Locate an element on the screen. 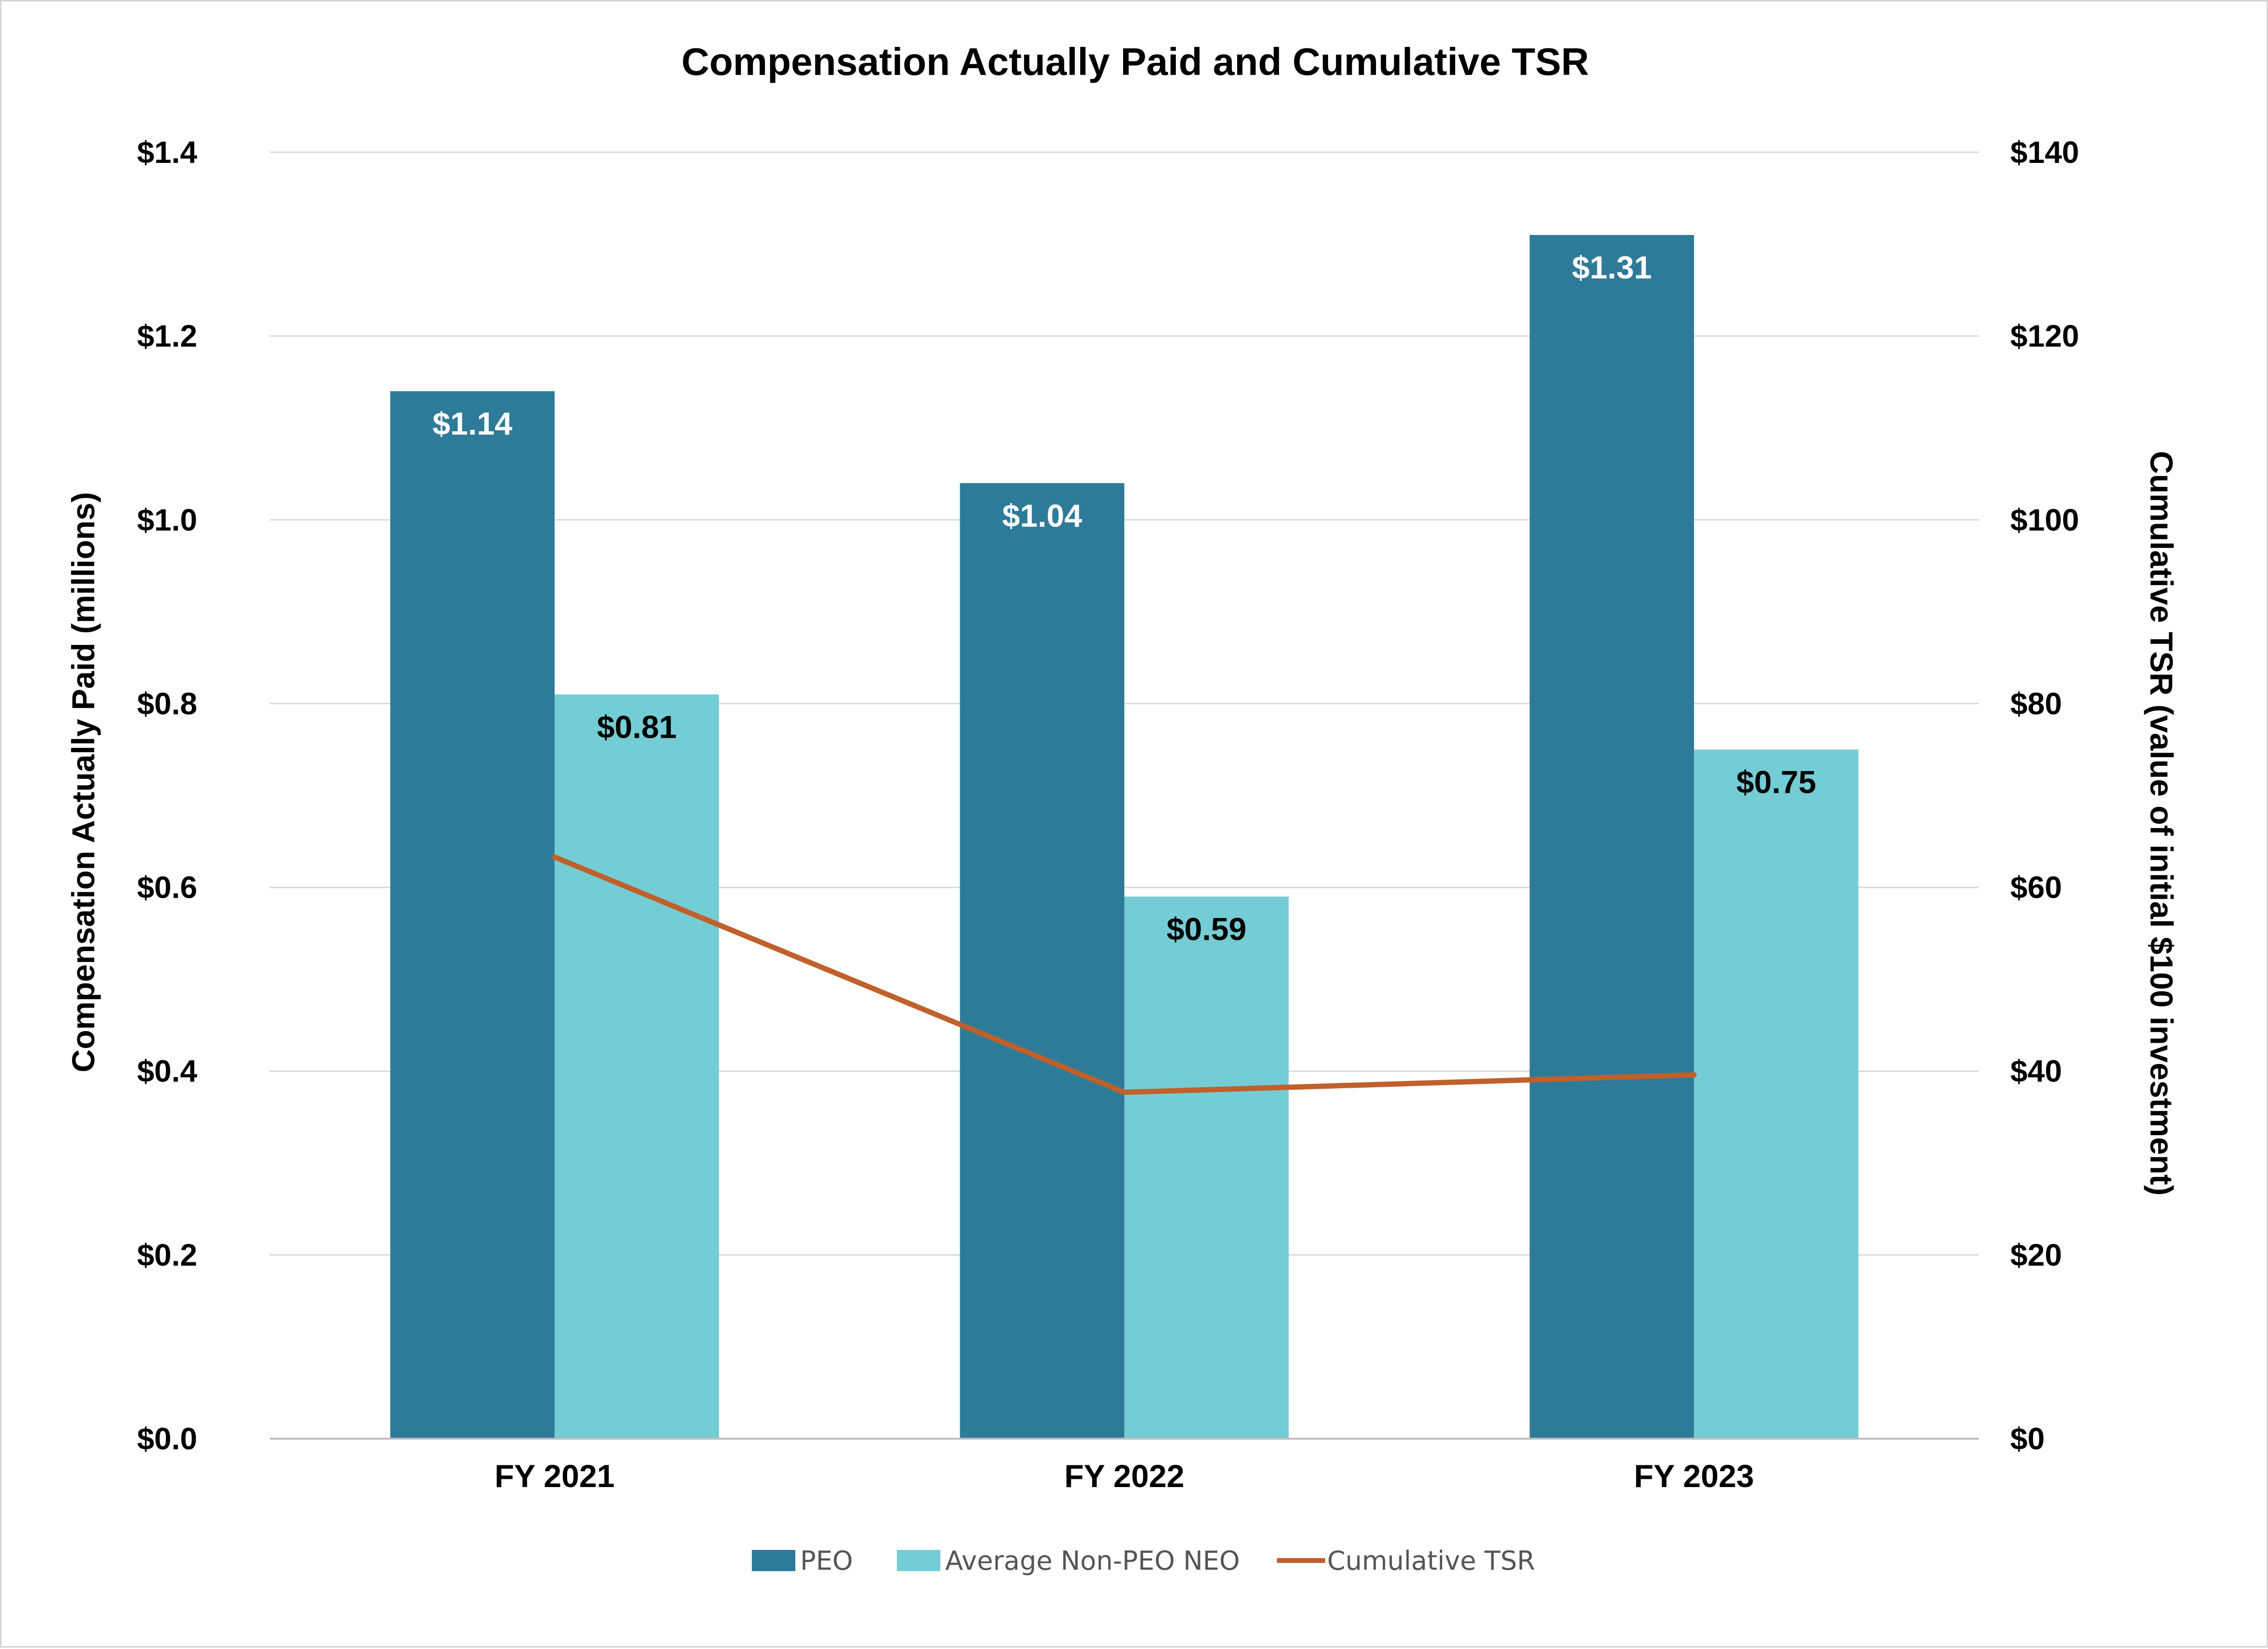  data-label: $1.14 is located at coordinates (472, 423).